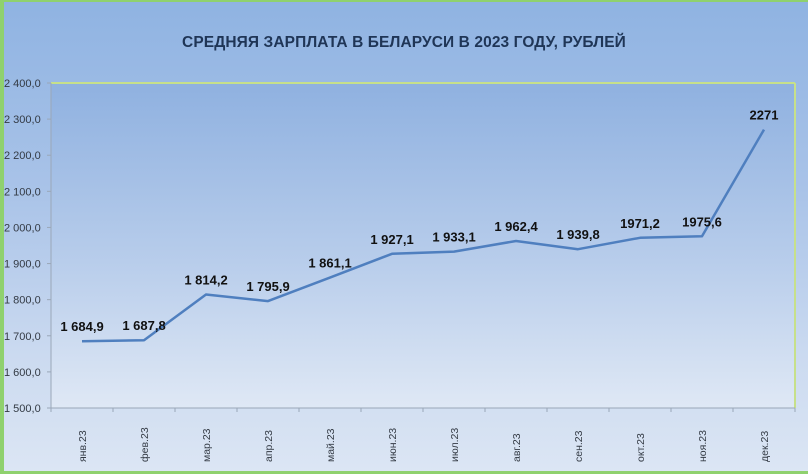 This screenshot has width=808, height=474. Describe the element at coordinates (83, 446) in the screenshot. I see `x-category-label: янв.23` at that location.